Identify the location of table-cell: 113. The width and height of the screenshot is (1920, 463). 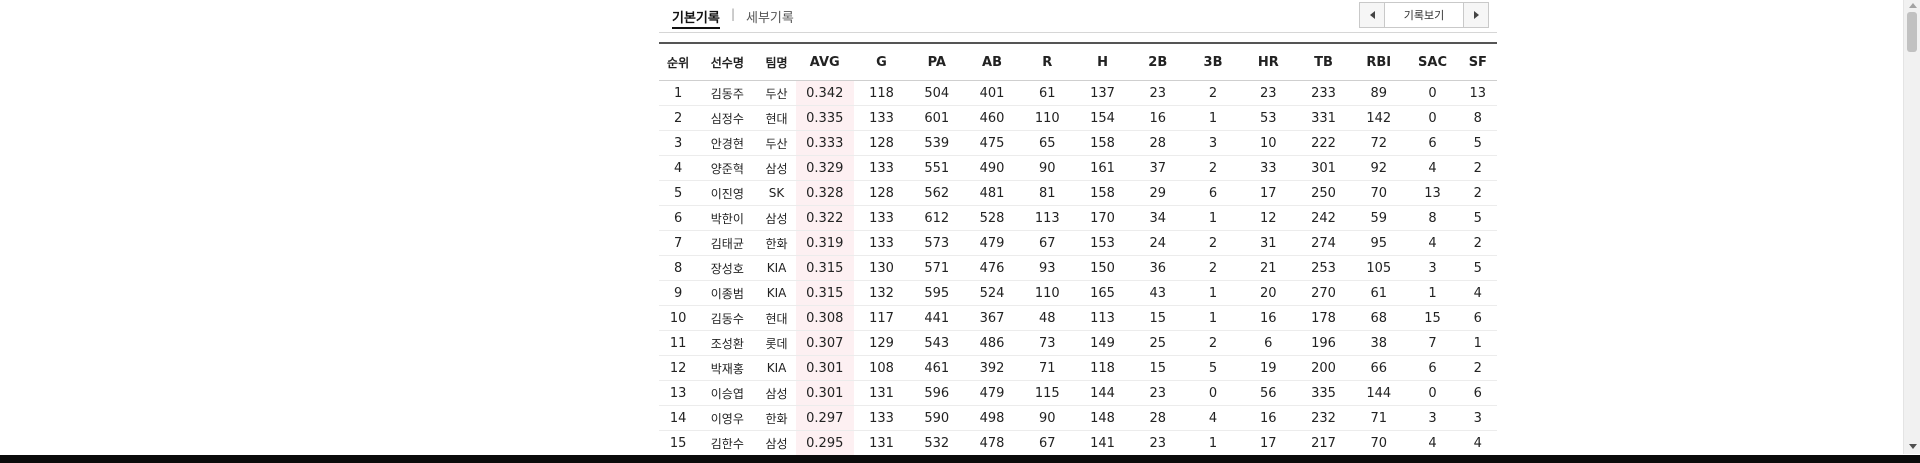
(1102, 318).